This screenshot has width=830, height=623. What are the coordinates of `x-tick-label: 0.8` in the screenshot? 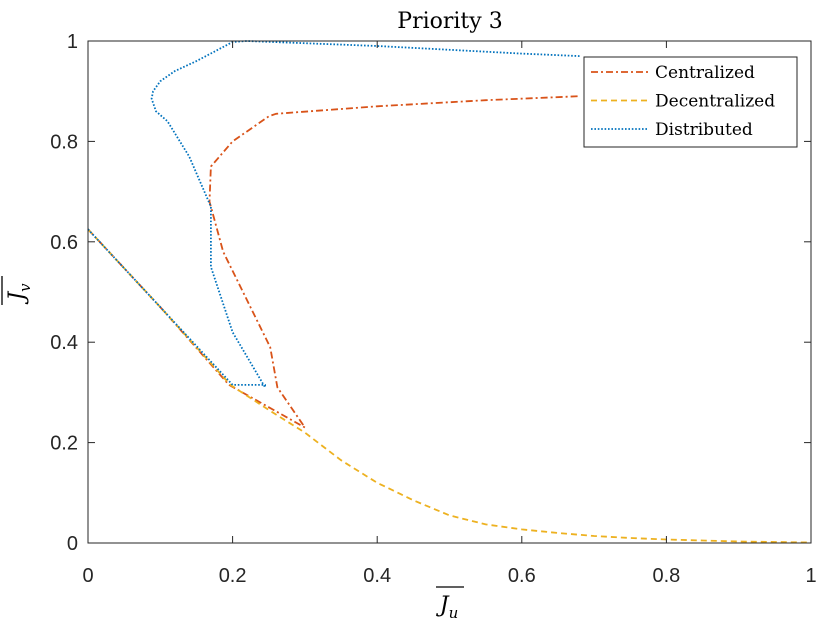 It's located at (666, 576).